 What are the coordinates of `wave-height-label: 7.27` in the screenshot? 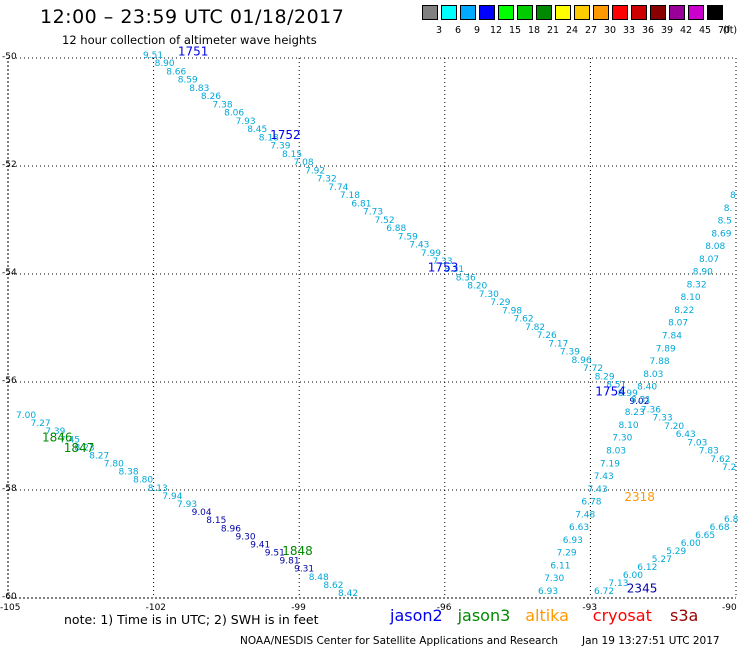 It's located at (41, 424).